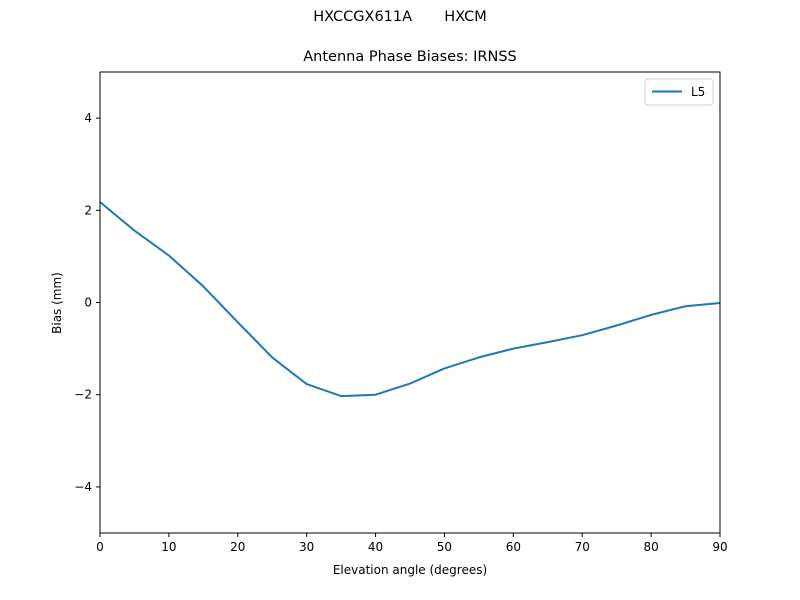 The height and width of the screenshot is (600, 800). What do you see at coordinates (88, 118) in the screenshot?
I see `y-tick-label: 4` at bounding box center [88, 118].